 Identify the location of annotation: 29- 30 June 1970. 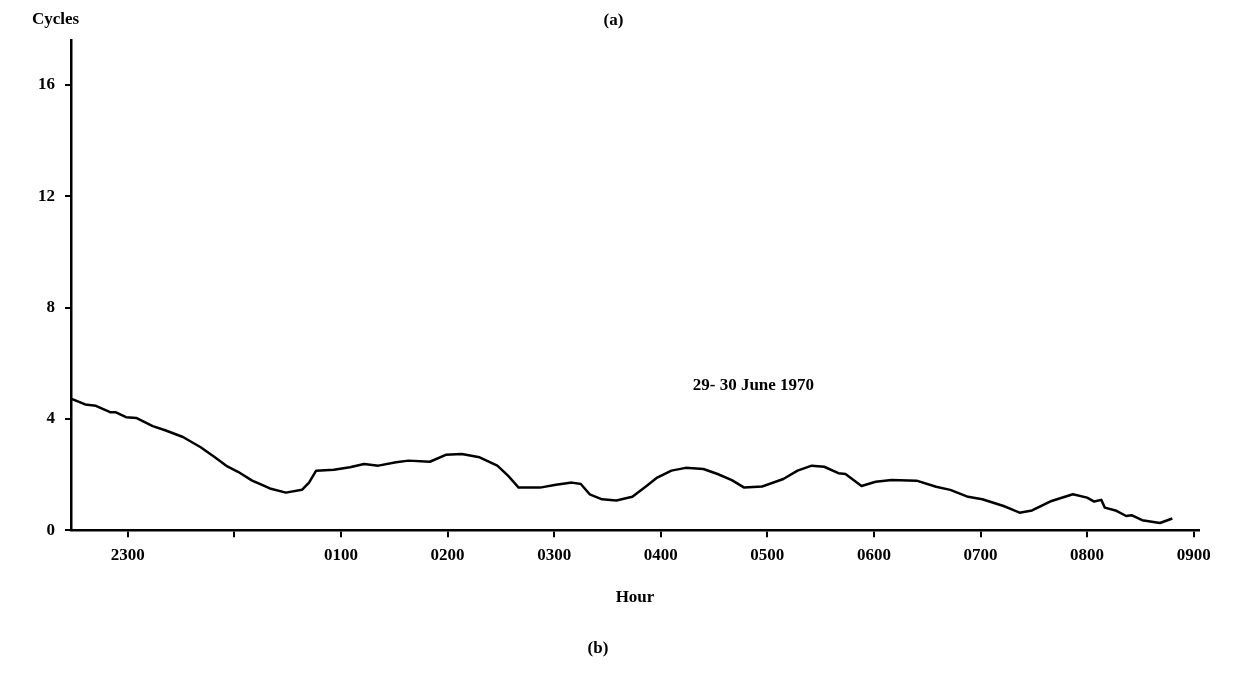
(753, 385).